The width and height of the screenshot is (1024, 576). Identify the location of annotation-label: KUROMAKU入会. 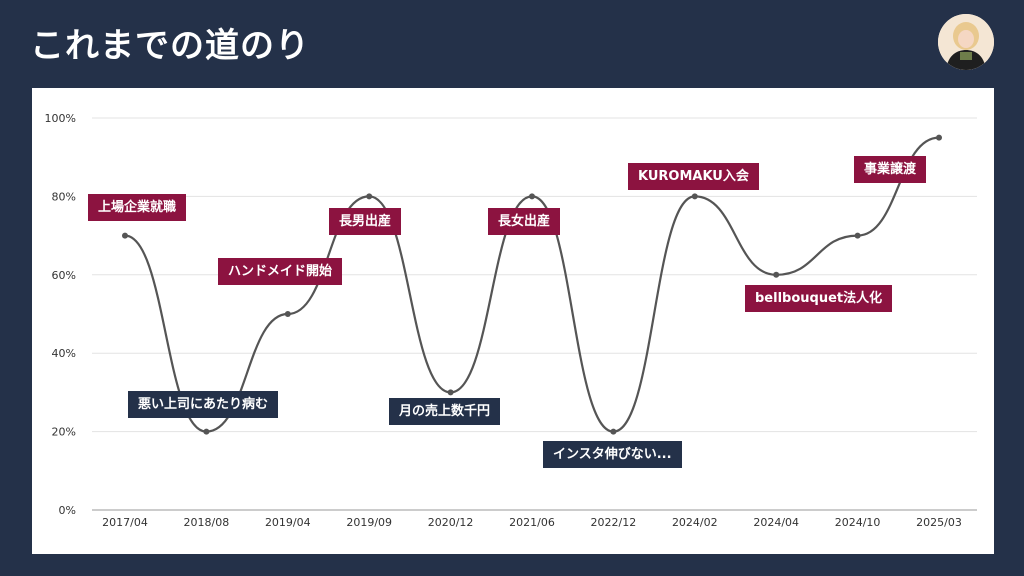
(693, 176).